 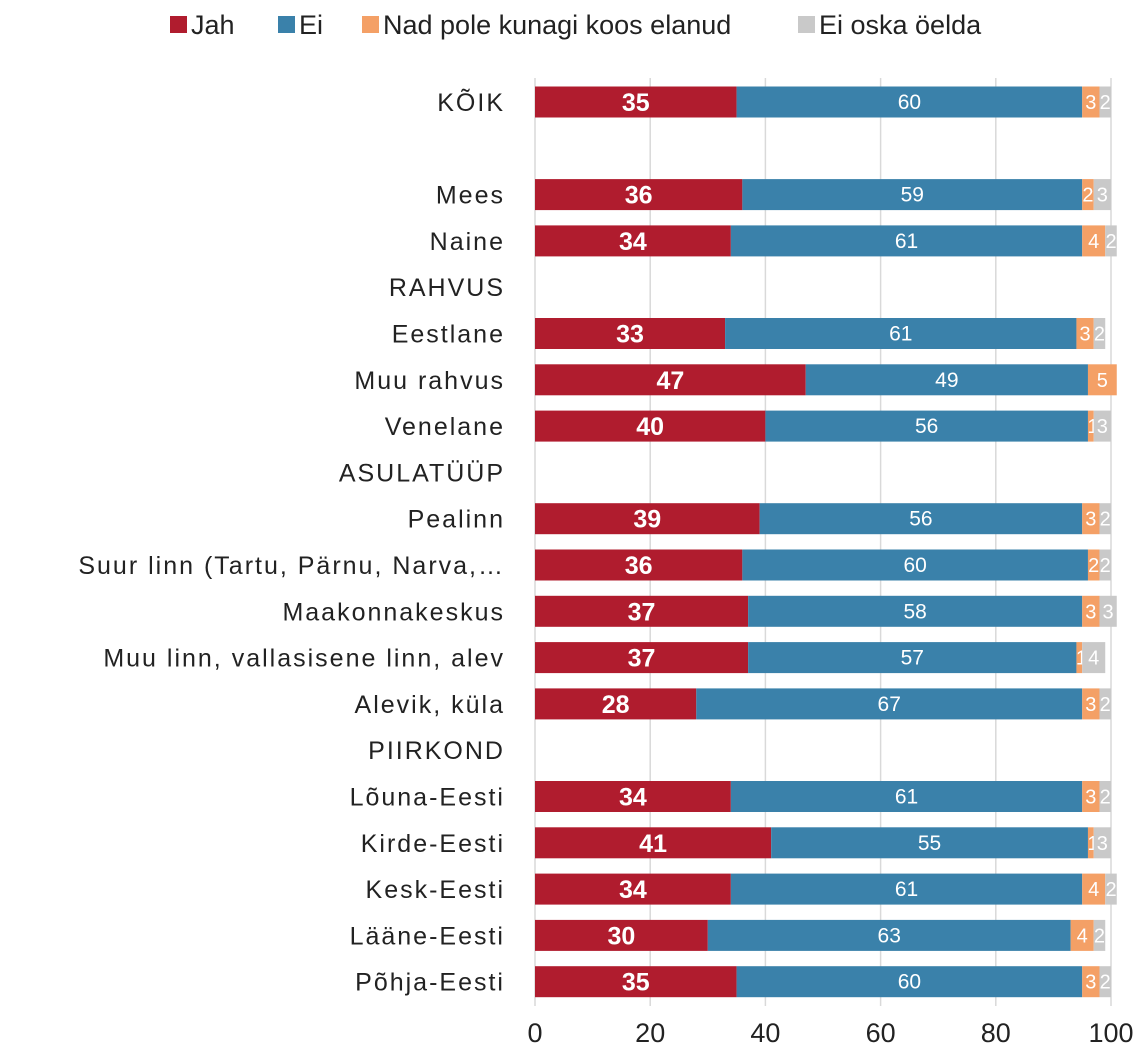 I want to click on data-label: 59, so click(x=912, y=195).